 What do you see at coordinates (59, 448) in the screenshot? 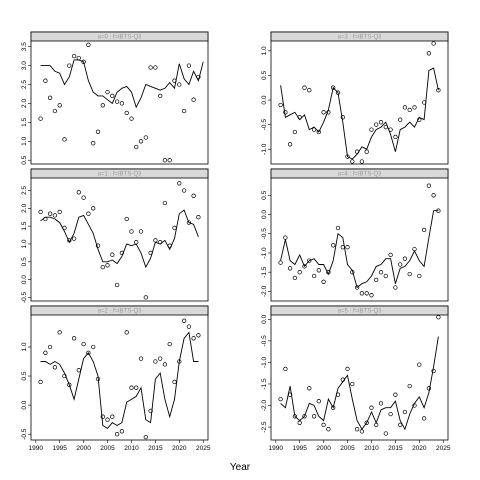
I see `x-tick-label: 1995` at bounding box center [59, 448].